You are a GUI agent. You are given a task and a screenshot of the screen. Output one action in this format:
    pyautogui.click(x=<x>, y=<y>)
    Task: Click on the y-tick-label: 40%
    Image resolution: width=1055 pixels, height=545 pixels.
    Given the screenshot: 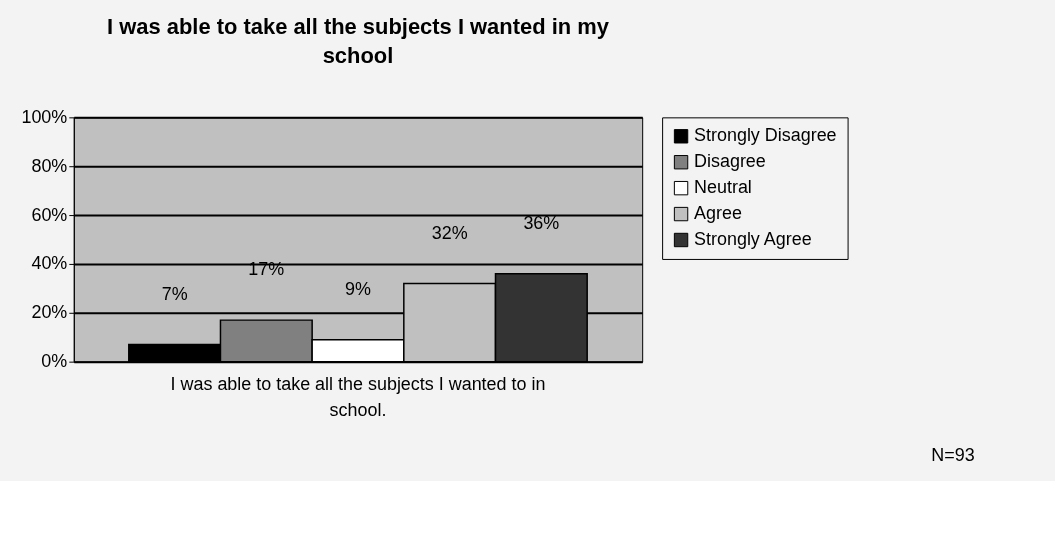 What is the action you would take?
    pyautogui.click(x=49, y=263)
    